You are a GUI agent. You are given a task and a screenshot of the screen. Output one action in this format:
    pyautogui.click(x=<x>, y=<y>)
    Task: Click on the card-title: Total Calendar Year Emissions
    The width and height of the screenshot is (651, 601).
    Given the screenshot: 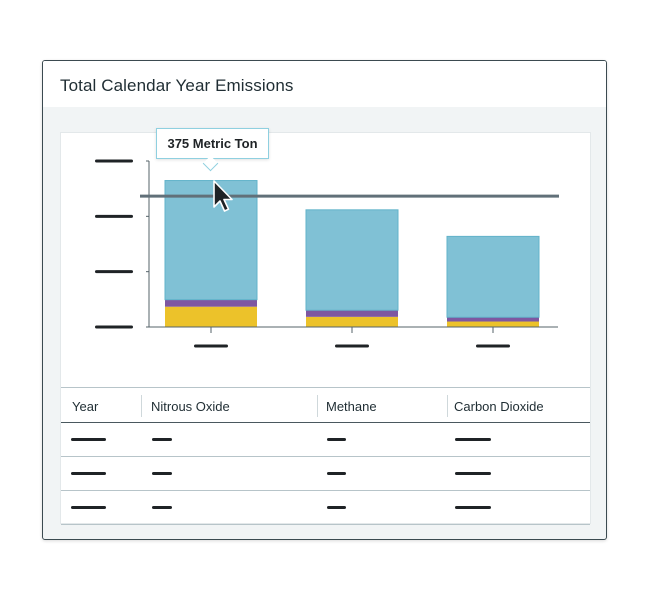 What is the action you would take?
    pyautogui.click(x=177, y=85)
    